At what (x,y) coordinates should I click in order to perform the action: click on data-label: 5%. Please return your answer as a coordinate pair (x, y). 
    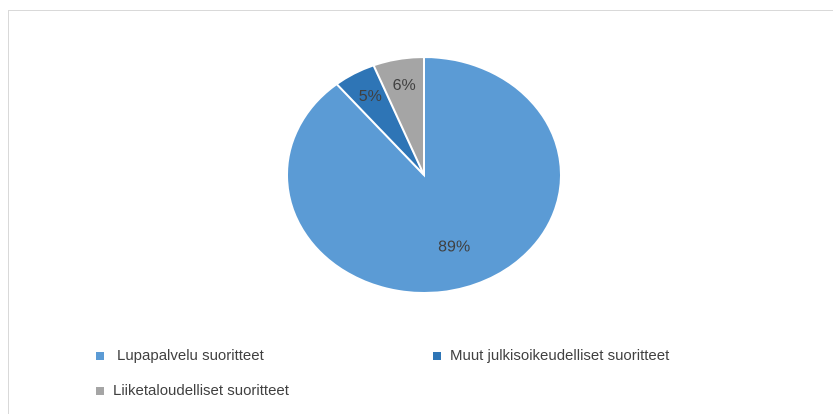
    Looking at the image, I should click on (370, 96).